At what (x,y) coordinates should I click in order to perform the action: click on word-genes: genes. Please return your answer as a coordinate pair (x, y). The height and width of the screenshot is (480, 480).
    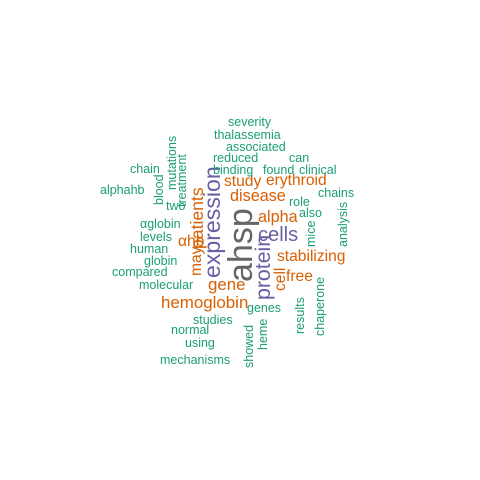
    Looking at the image, I should click on (264, 308).